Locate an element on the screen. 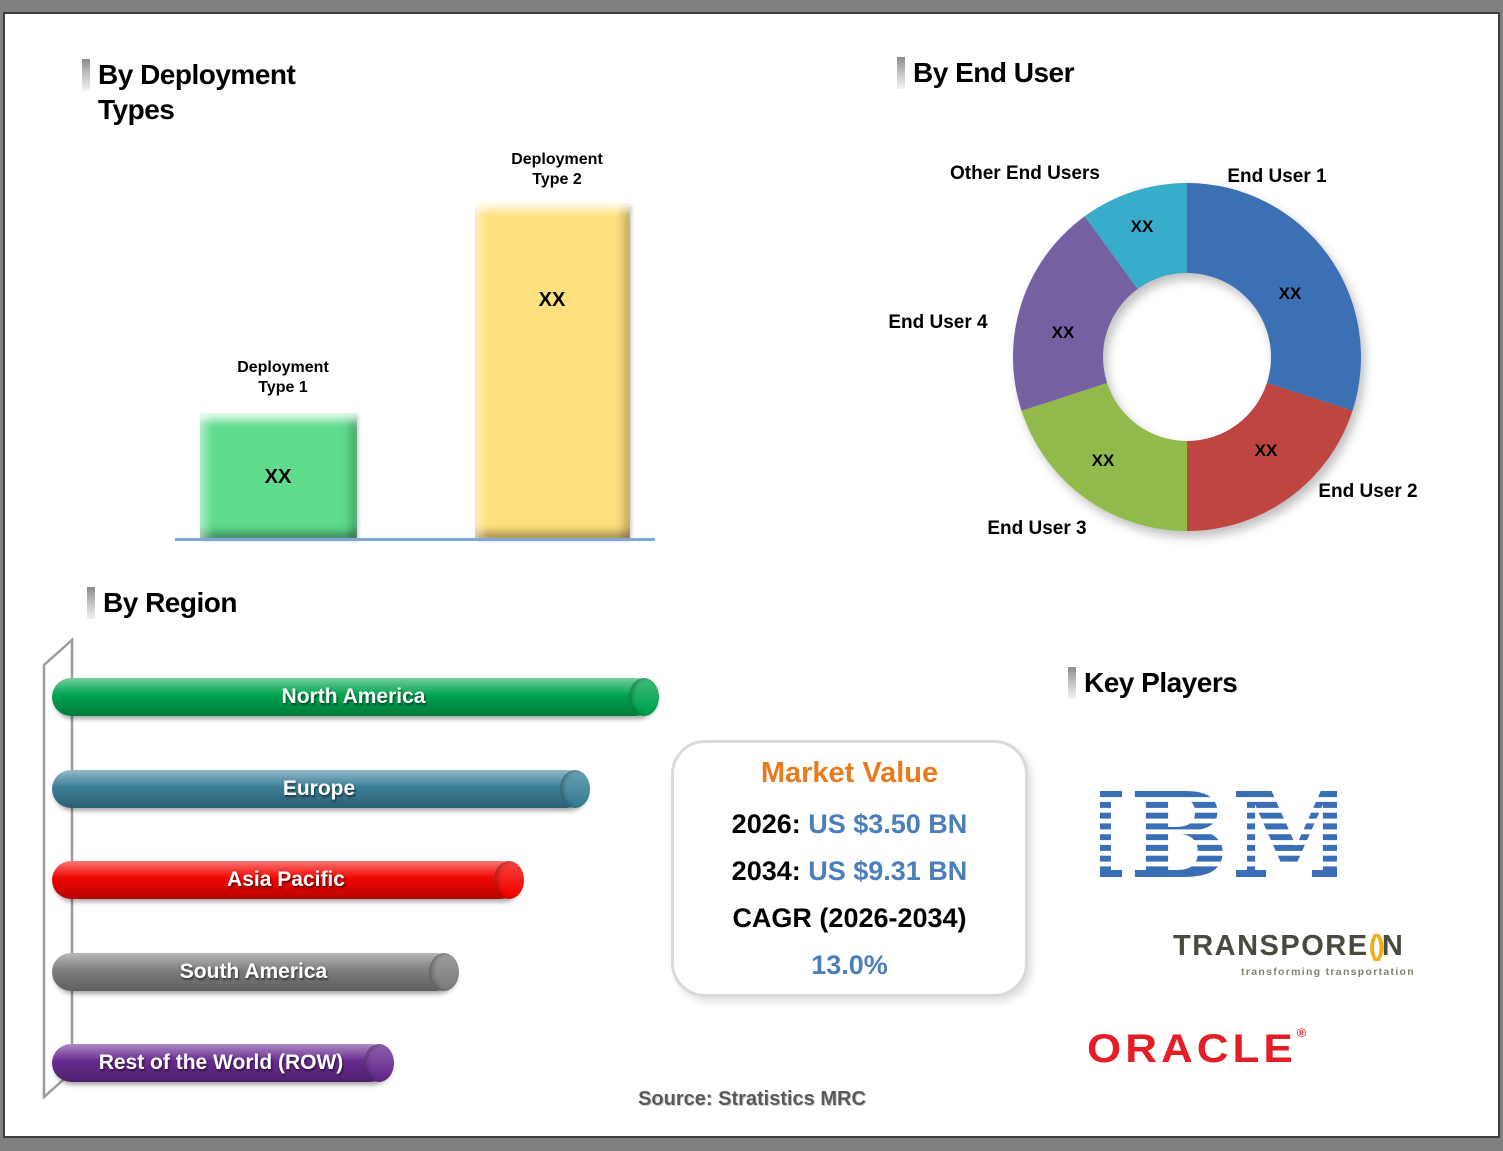 The width and height of the screenshot is (1503, 1151). region-bar-label: Rest of the World (ROW) is located at coordinates (221, 1062).